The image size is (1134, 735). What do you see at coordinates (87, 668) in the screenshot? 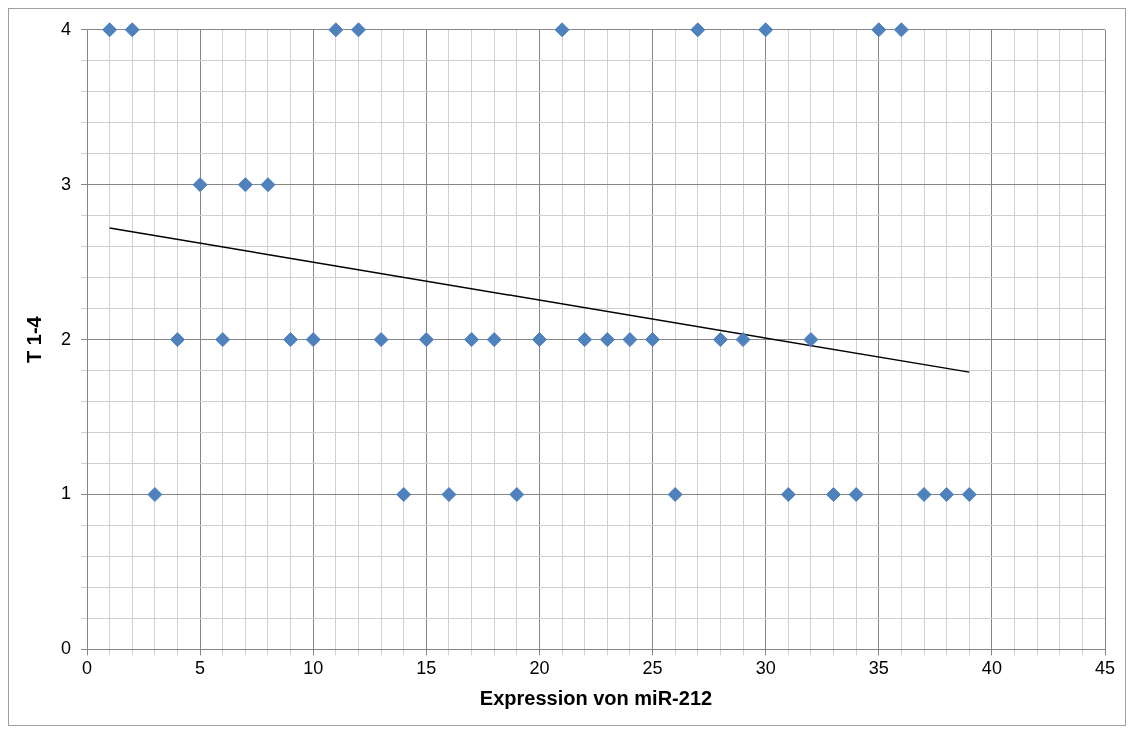
I see `x-tick-label: 0` at bounding box center [87, 668].